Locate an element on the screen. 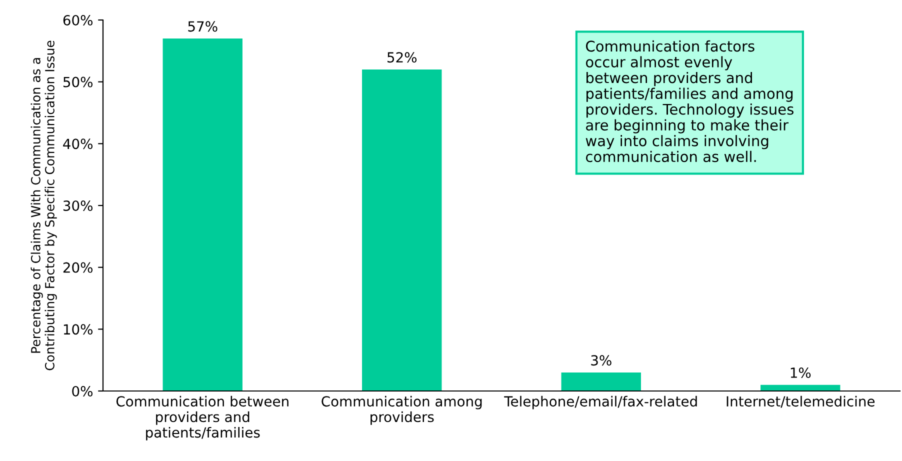 The width and height of the screenshot is (902, 461). x-tick-label: Telephone/email/fax-related is located at coordinates (600, 403).